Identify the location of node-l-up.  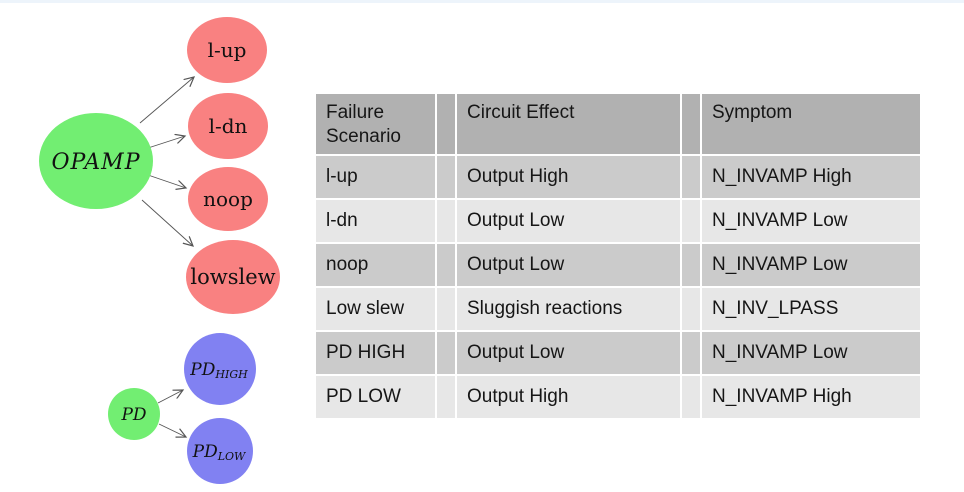
(227, 50).